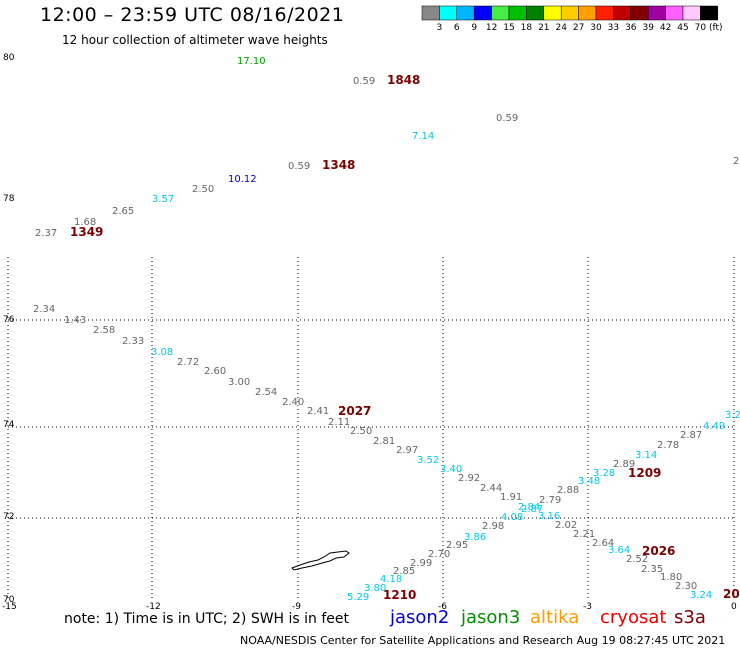 The width and height of the screenshot is (740, 650). I want to click on lon-label-neg3: -3, so click(587, 607).